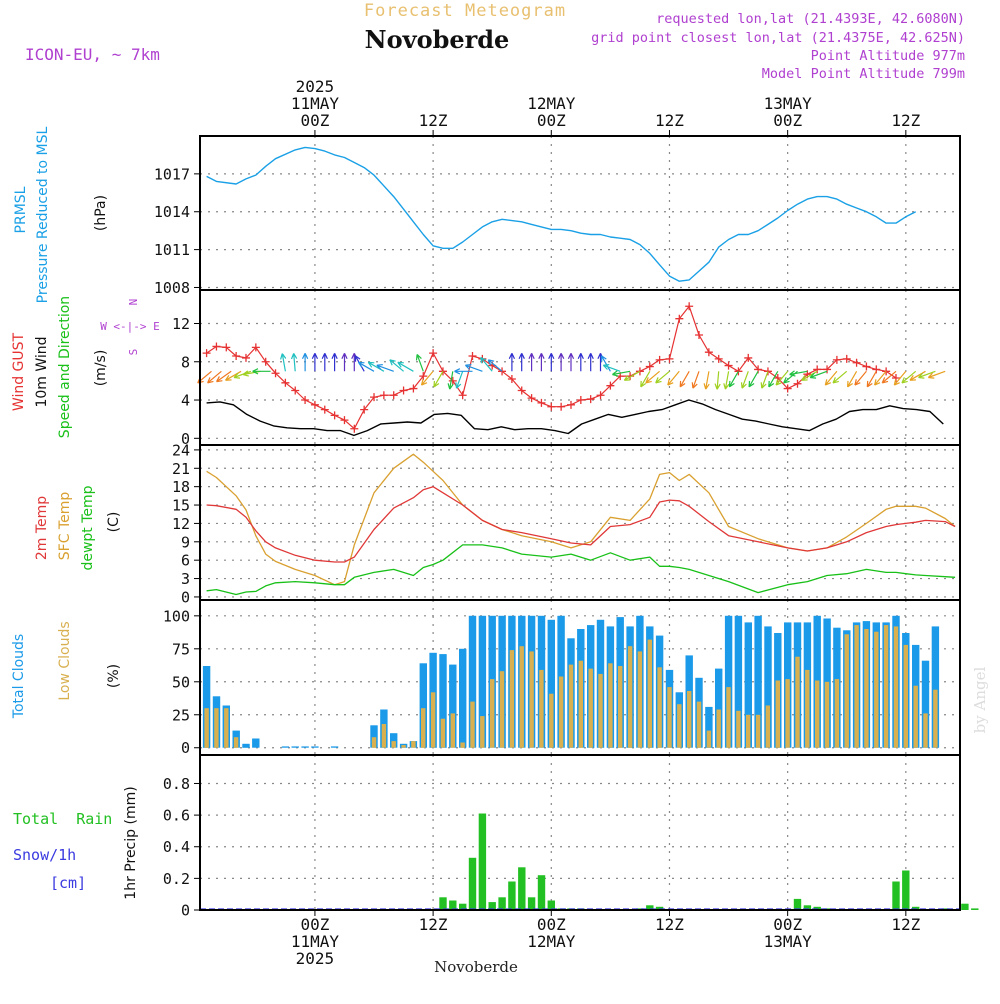 Image resolution: width=1000 pixels, height=1004 pixels. What do you see at coordinates (172, 250) in the screenshot?
I see `pressure-tick-label: 1011` at bounding box center [172, 250].